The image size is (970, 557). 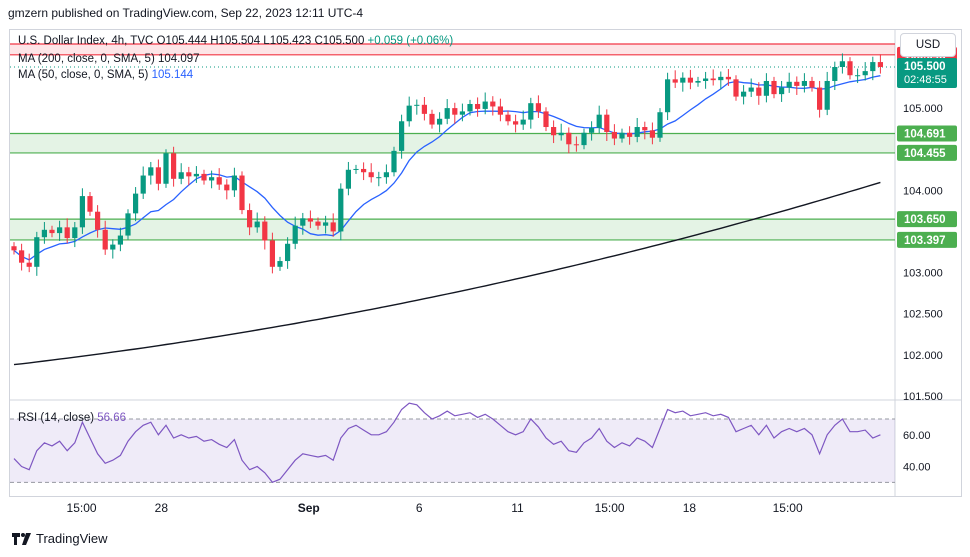 What do you see at coordinates (917, 468) in the screenshot?
I see `rsi-tick-label: 40.00` at bounding box center [917, 468].